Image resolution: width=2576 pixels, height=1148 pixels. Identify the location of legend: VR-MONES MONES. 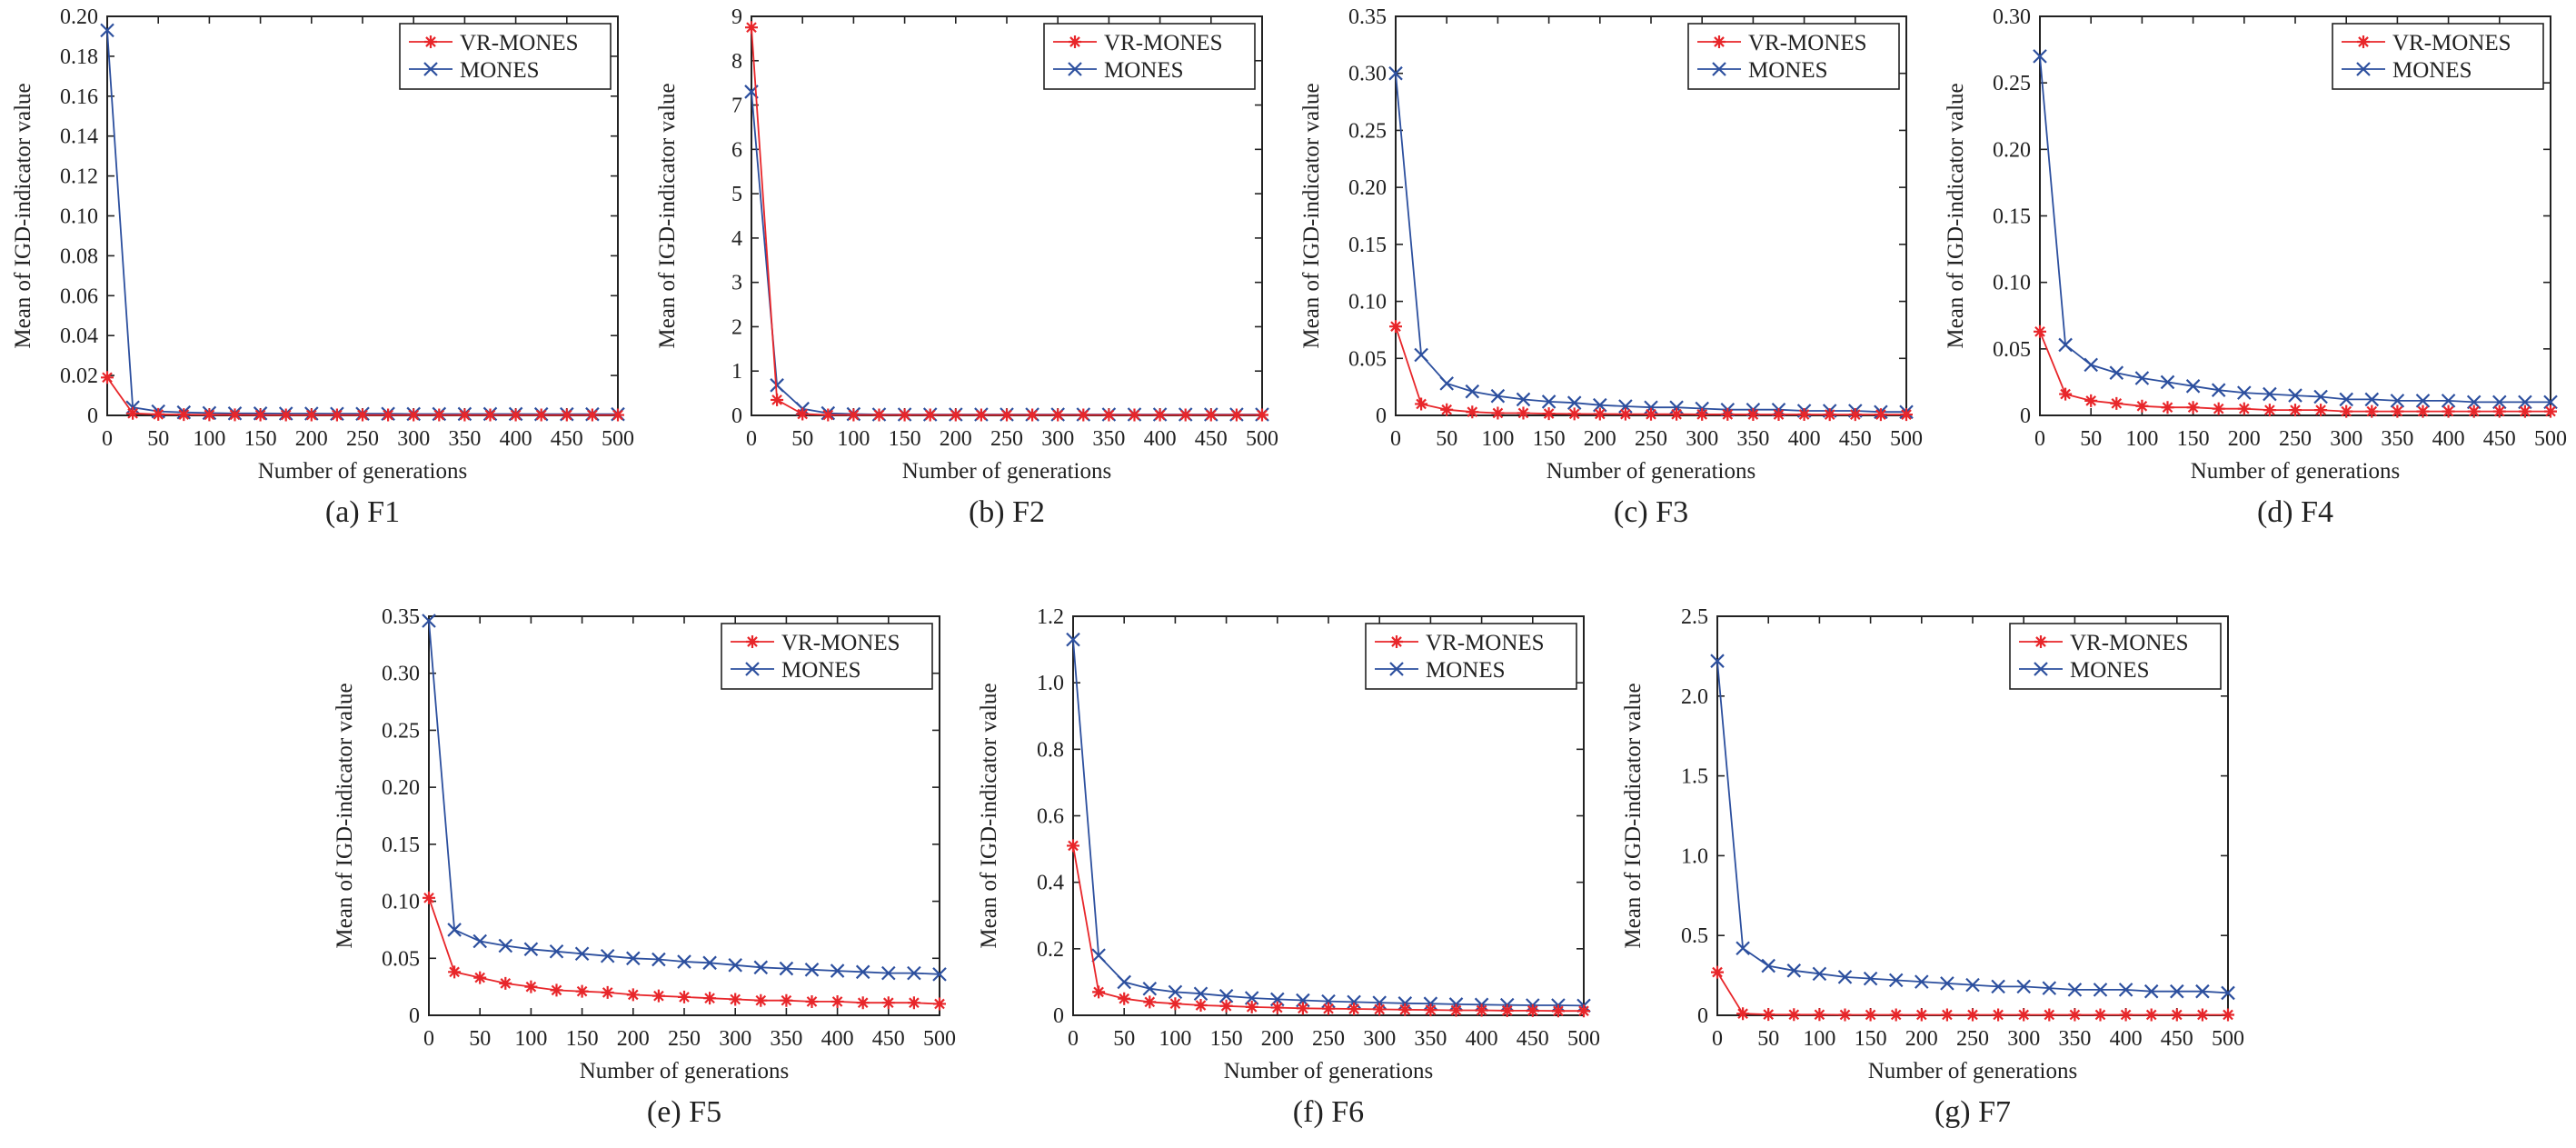
(1150, 56).